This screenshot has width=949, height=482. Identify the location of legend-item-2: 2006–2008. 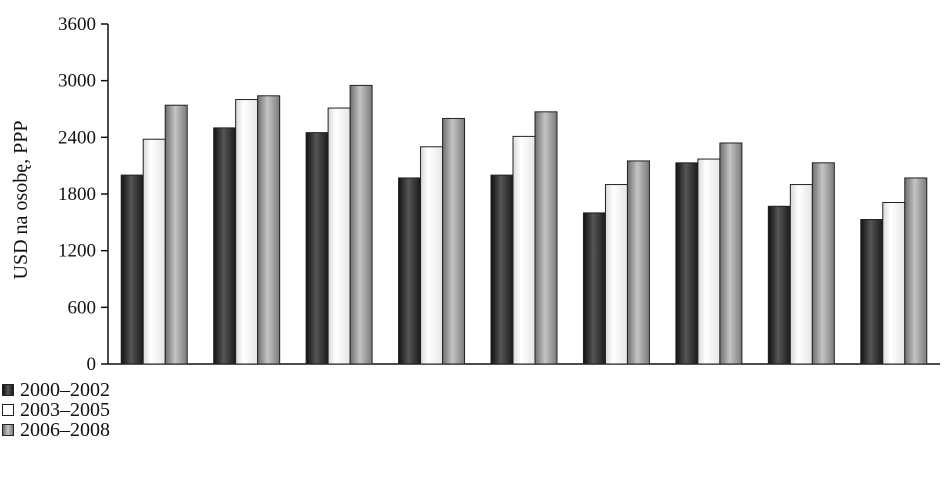
(56, 430).